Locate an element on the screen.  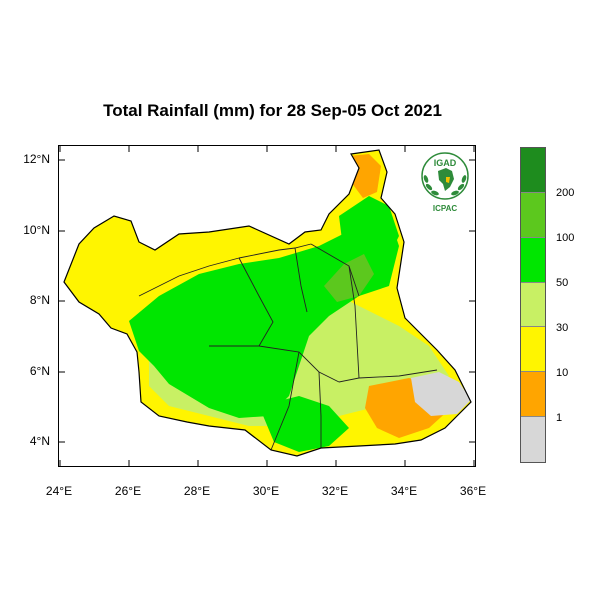
x-tick-label: 24°E is located at coordinates (59, 491).